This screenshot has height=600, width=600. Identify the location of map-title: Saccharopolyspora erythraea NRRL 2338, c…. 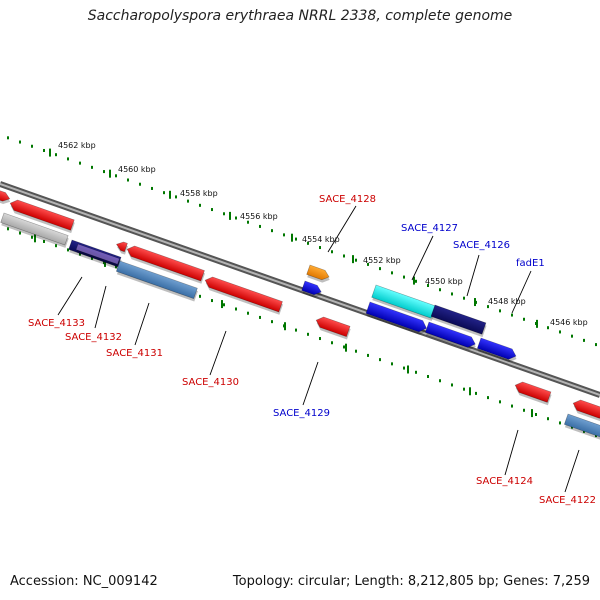
(300, 16).